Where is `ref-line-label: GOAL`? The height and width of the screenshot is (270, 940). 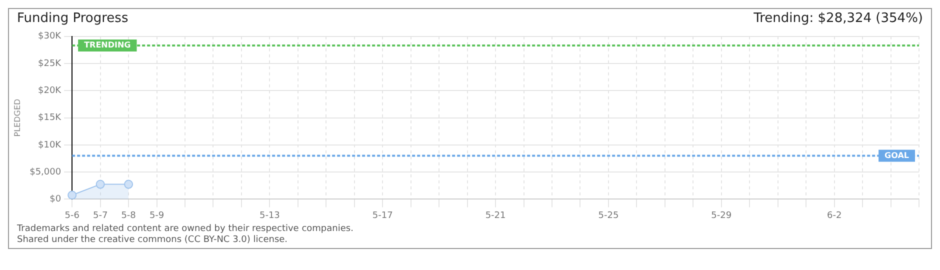
ref-line-label: GOAL is located at coordinates (897, 155).